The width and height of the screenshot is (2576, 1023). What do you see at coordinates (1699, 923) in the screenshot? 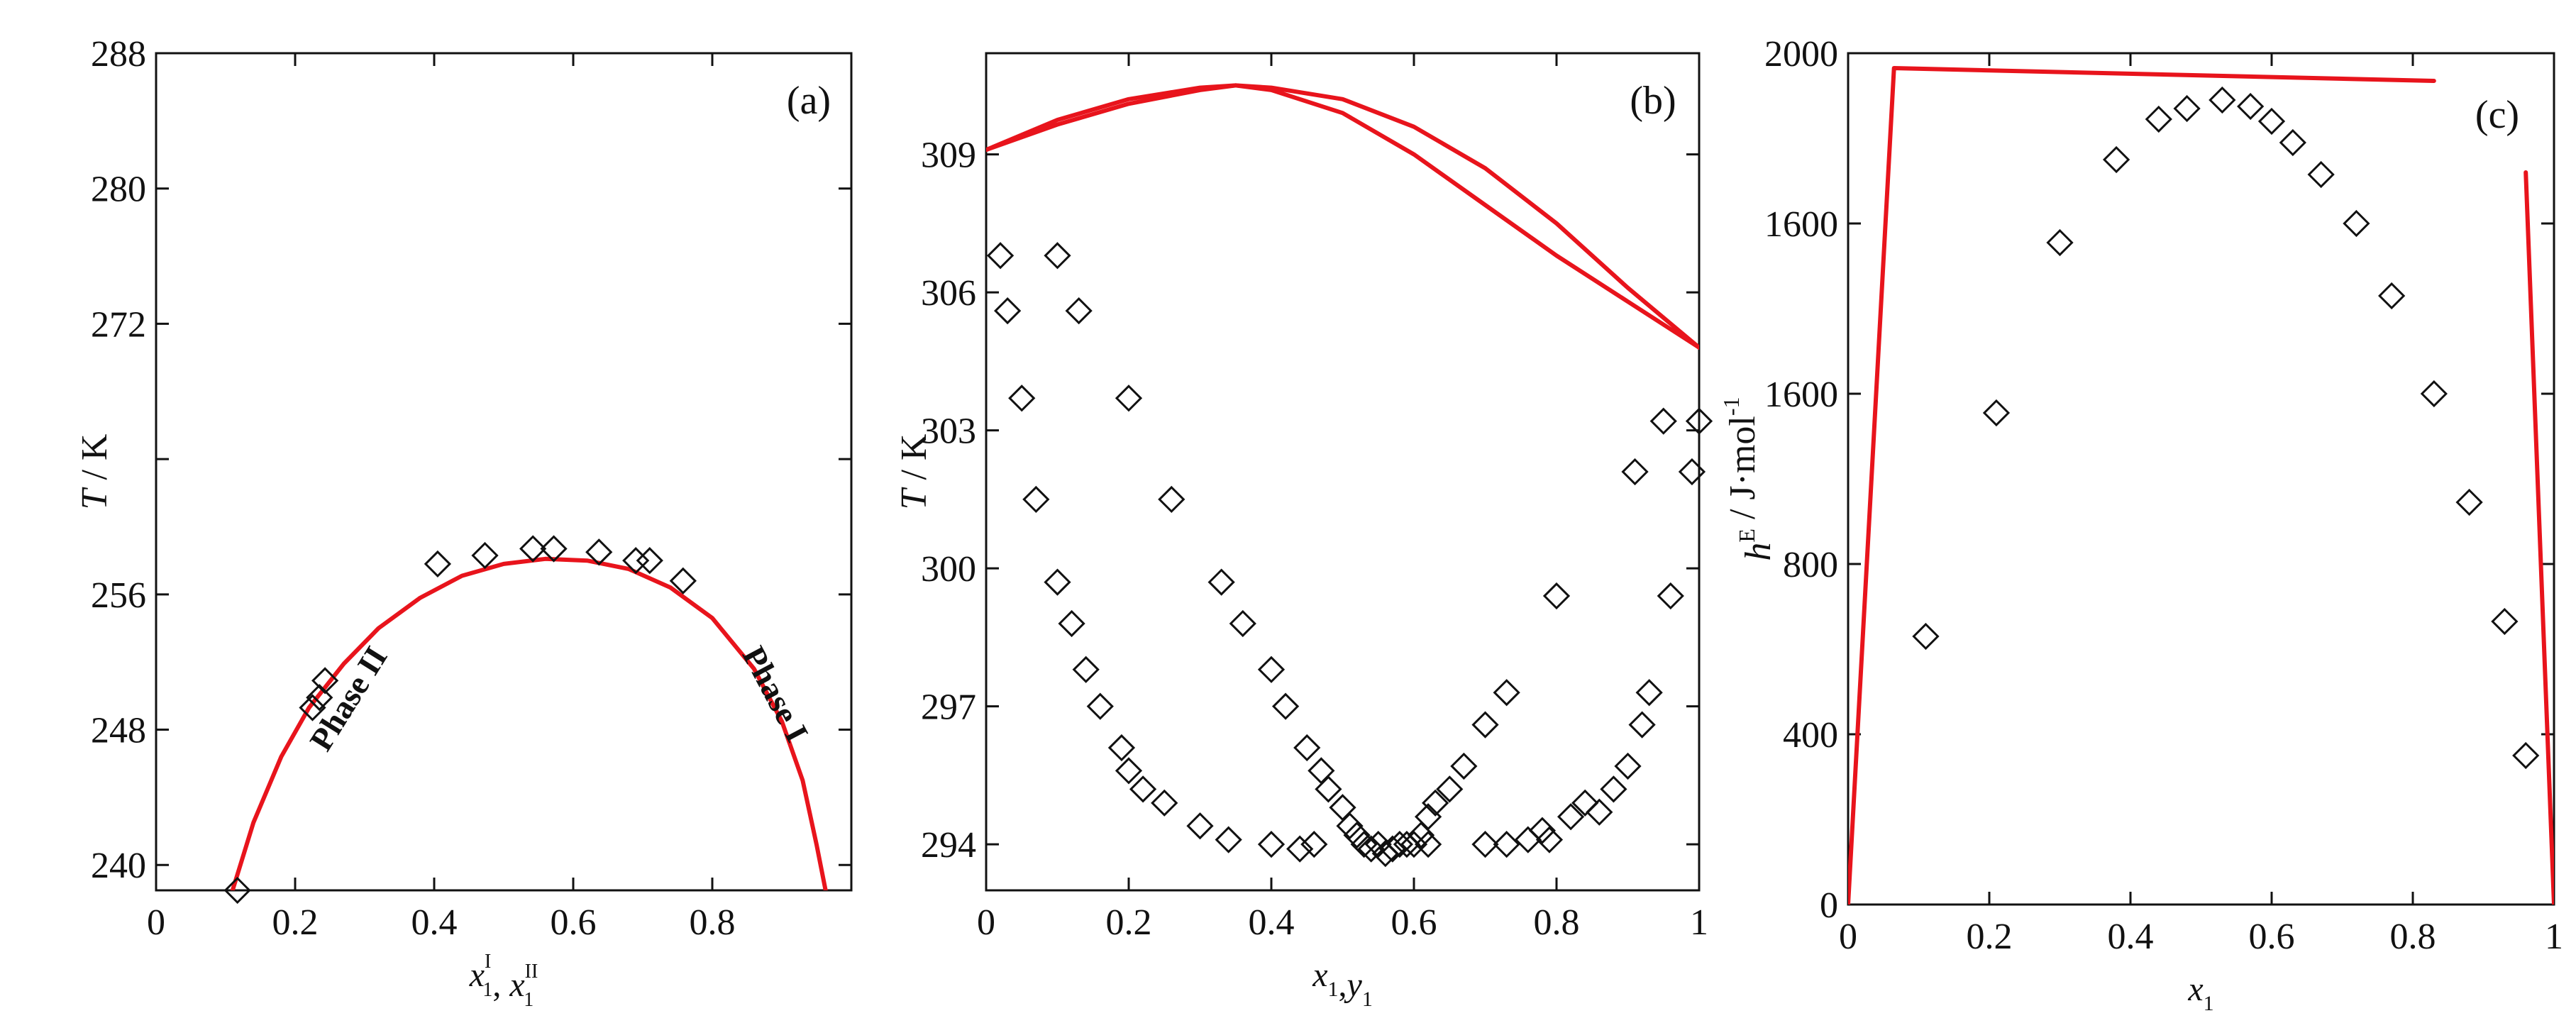
I see `x-tick-label: 1` at bounding box center [1699, 923].